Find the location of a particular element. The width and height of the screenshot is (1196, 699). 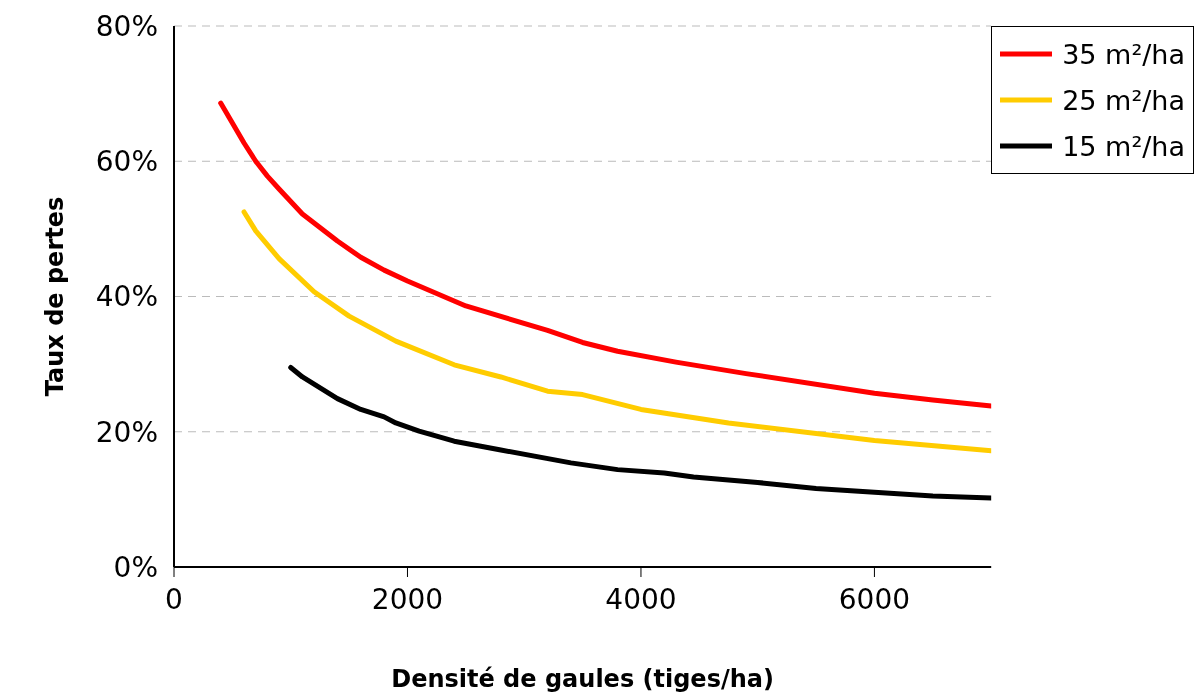

y-axis-title: Taux de pertes is located at coordinates (54, 296).